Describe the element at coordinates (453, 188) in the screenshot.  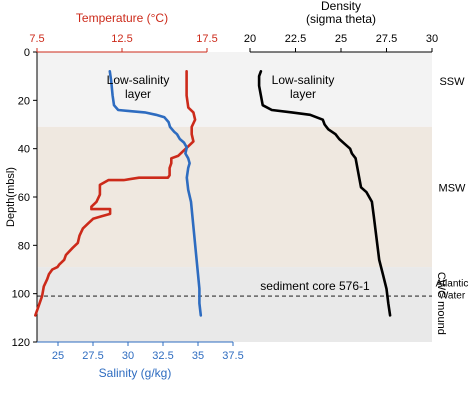
I see `zone-label-msw: MSW` at that location.